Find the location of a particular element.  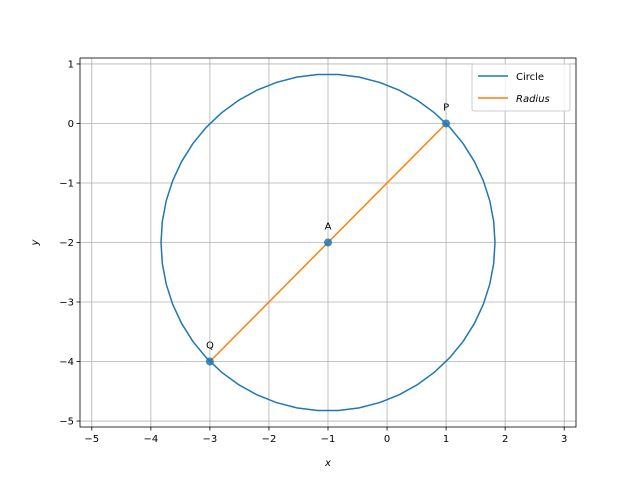

y-tick-label: 0 is located at coordinates (71, 124).